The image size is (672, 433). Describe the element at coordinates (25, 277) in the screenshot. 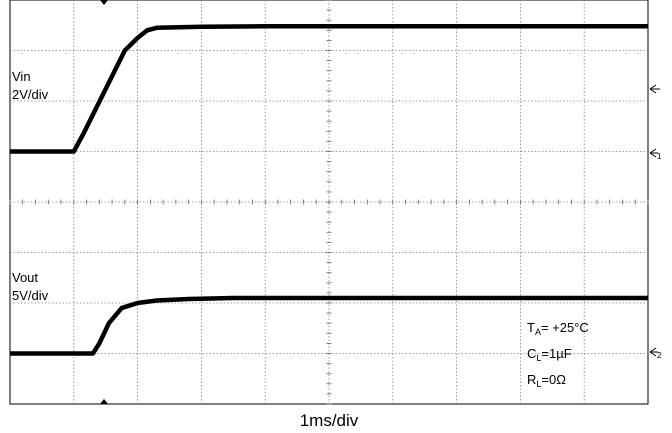

I see `vout-channel-label: Vout` at that location.